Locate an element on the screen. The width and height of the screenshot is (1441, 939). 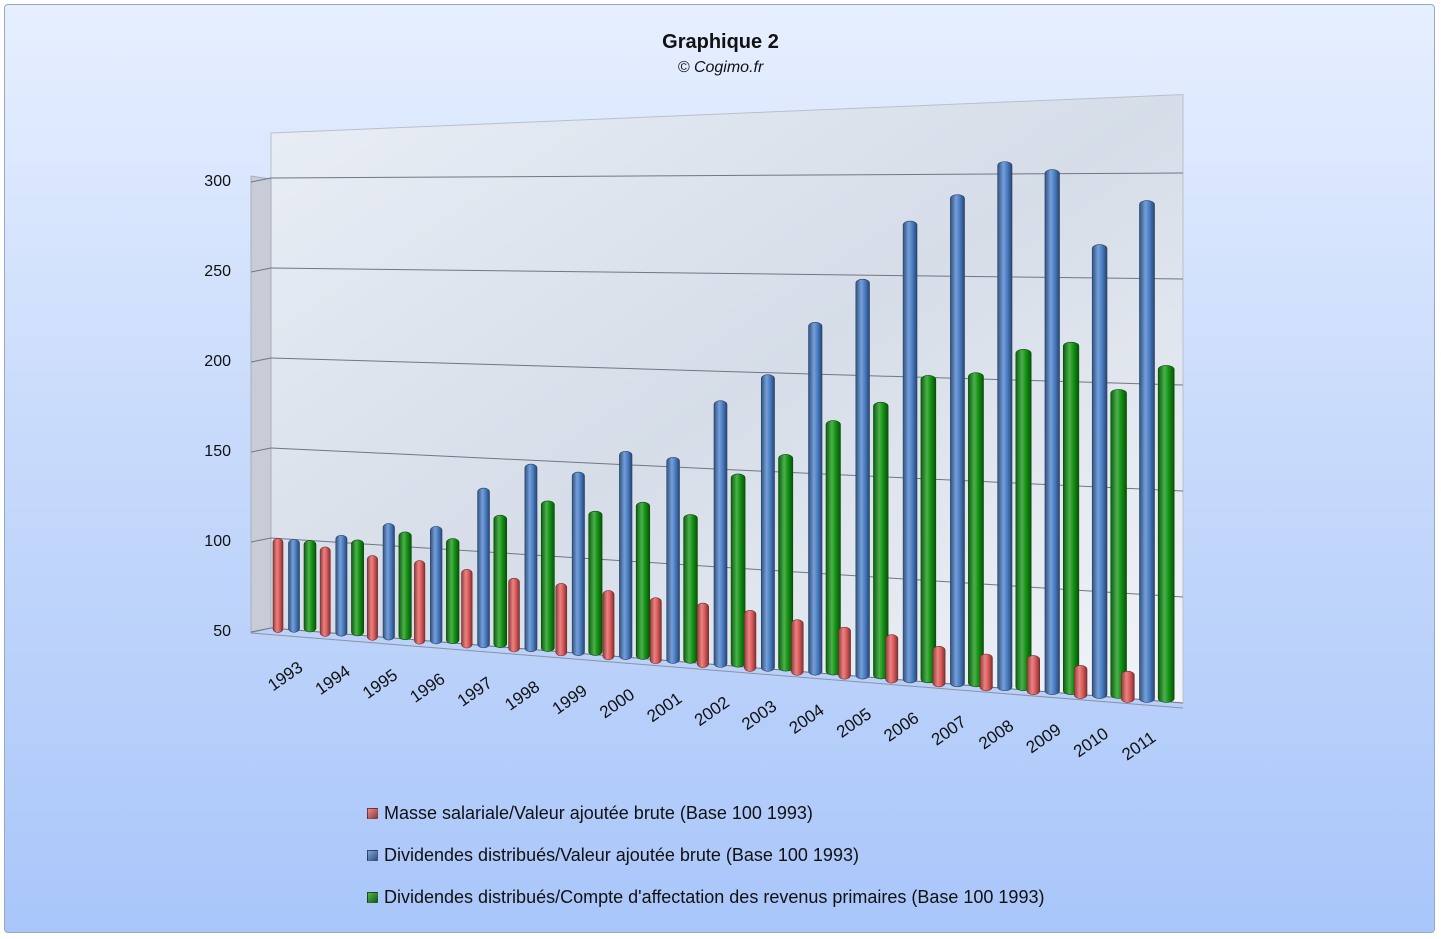
bar-1-2006 is located at coordinates (892, 659).